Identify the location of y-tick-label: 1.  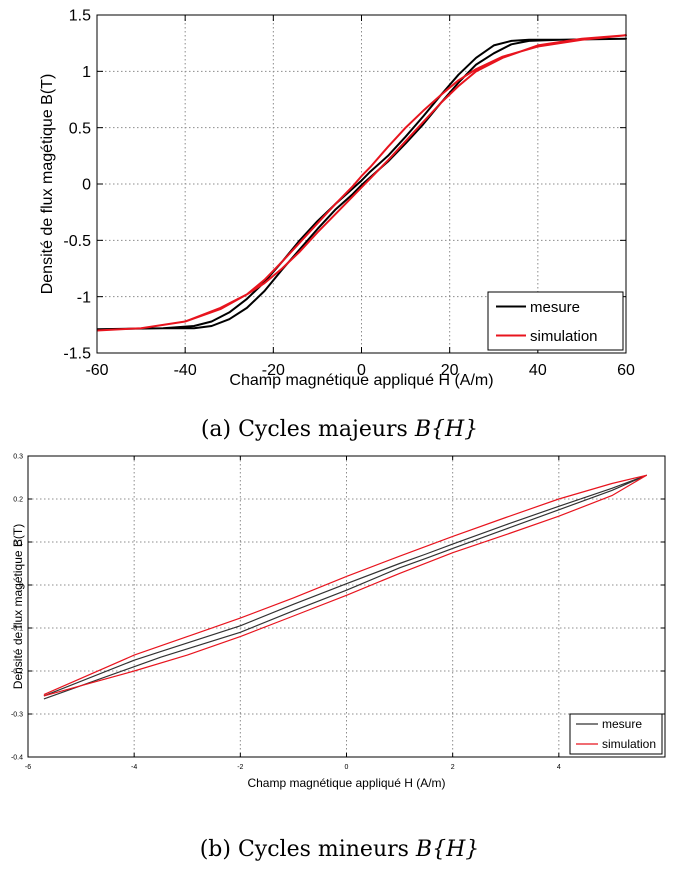
(86, 72).